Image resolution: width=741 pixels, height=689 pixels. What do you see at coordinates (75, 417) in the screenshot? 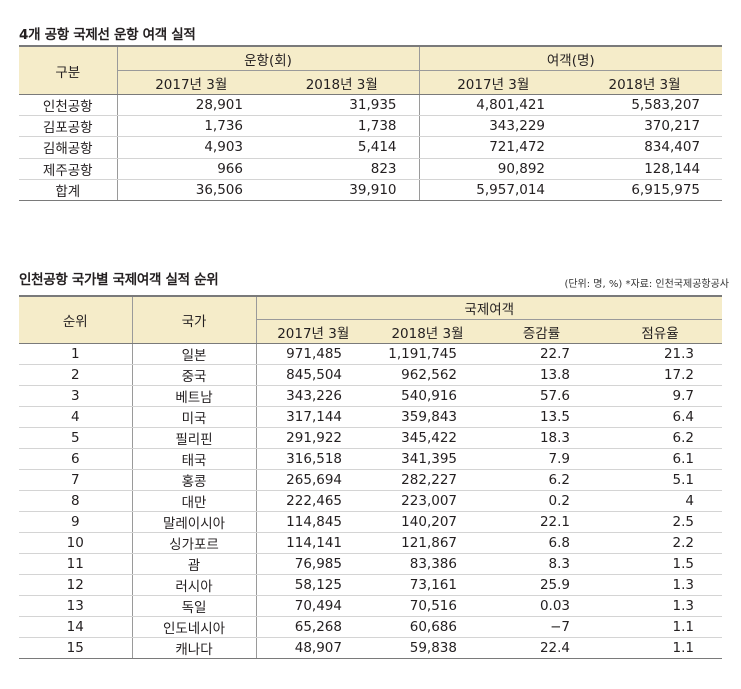
I see `cell-rank: 4` at bounding box center [75, 417].